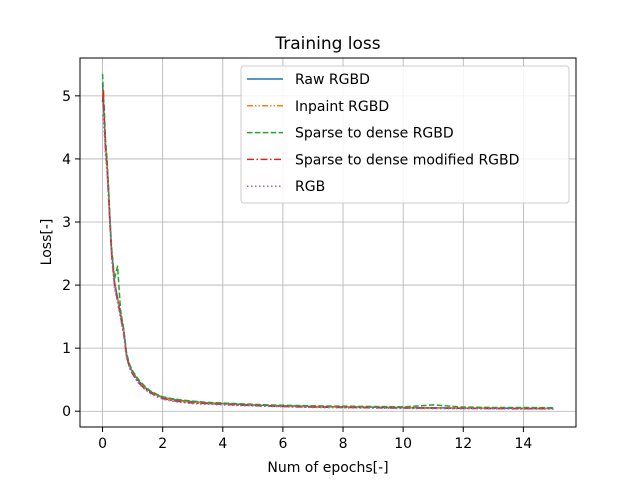 Image resolution: width=640 pixels, height=480 pixels. Describe the element at coordinates (66, 97) in the screenshot. I see `y-tick-label: 5` at that location.